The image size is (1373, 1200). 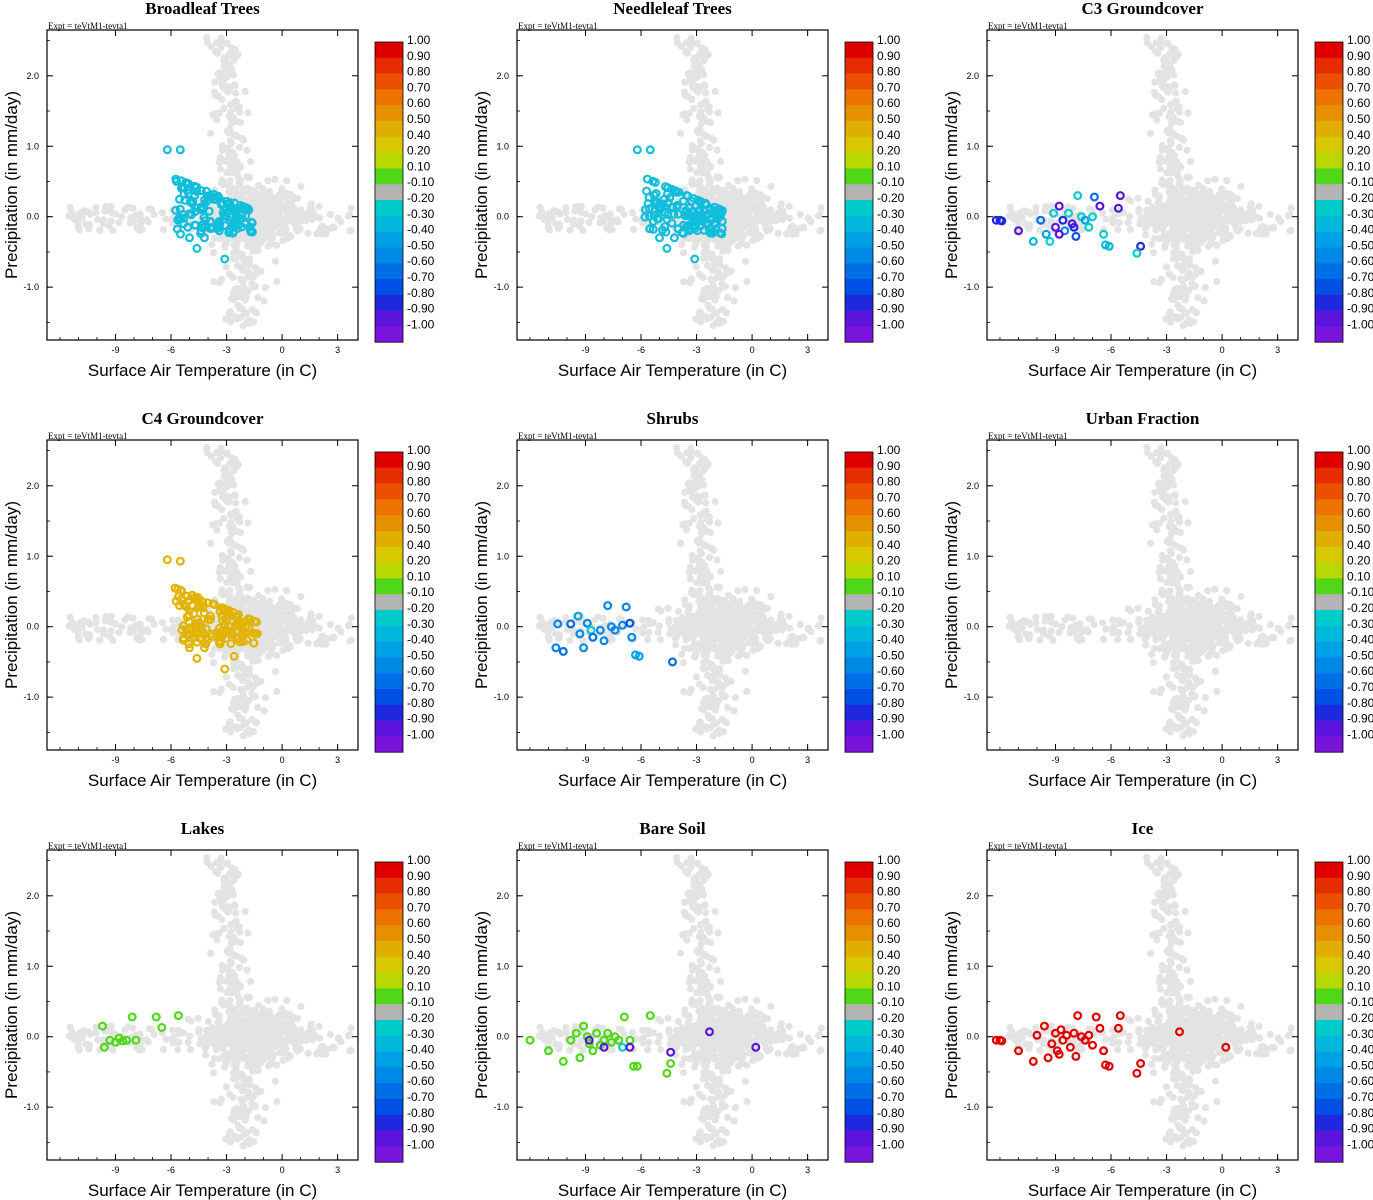 I want to click on colorbar-label: -0.50, so click(x=421, y=655).